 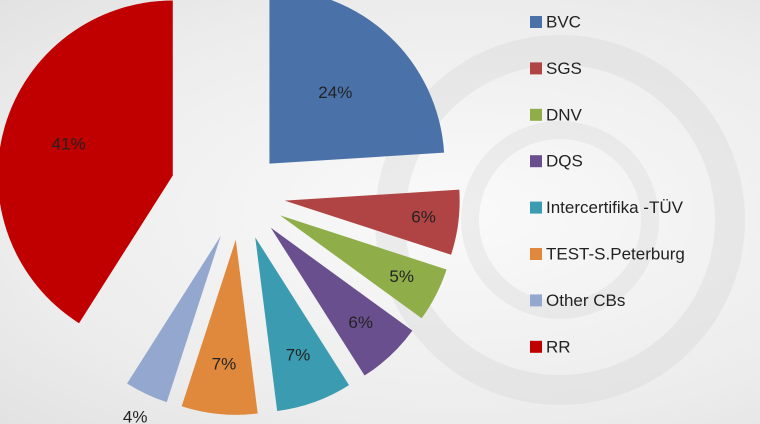 I want to click on legend-label: Intercertifika -TÜV, so click(x=615, y=207).